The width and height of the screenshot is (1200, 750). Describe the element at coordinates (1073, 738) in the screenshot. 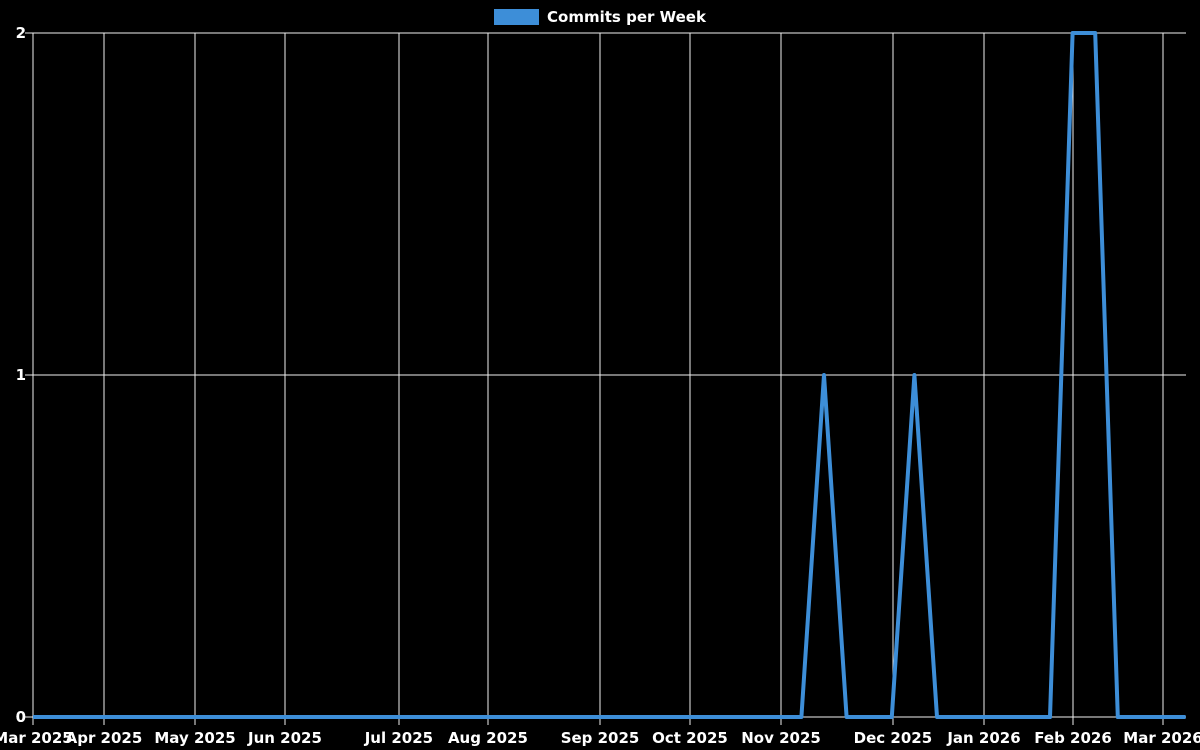

I see `x-tick-label: Feb 2026` at that location.